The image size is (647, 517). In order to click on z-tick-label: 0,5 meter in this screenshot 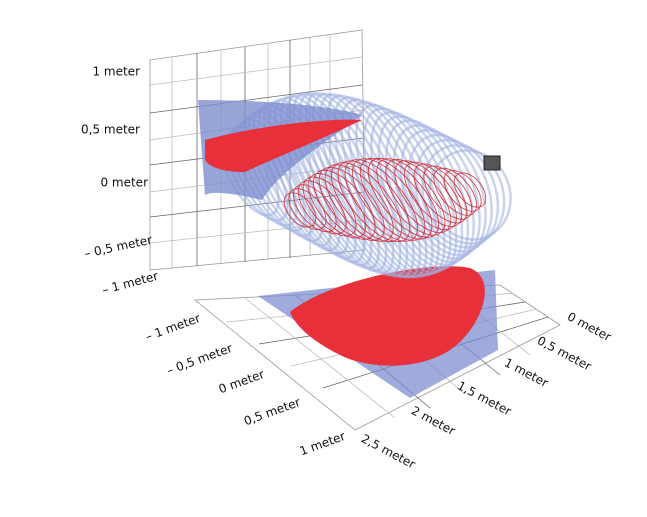, I will do `click(110, 130)`.